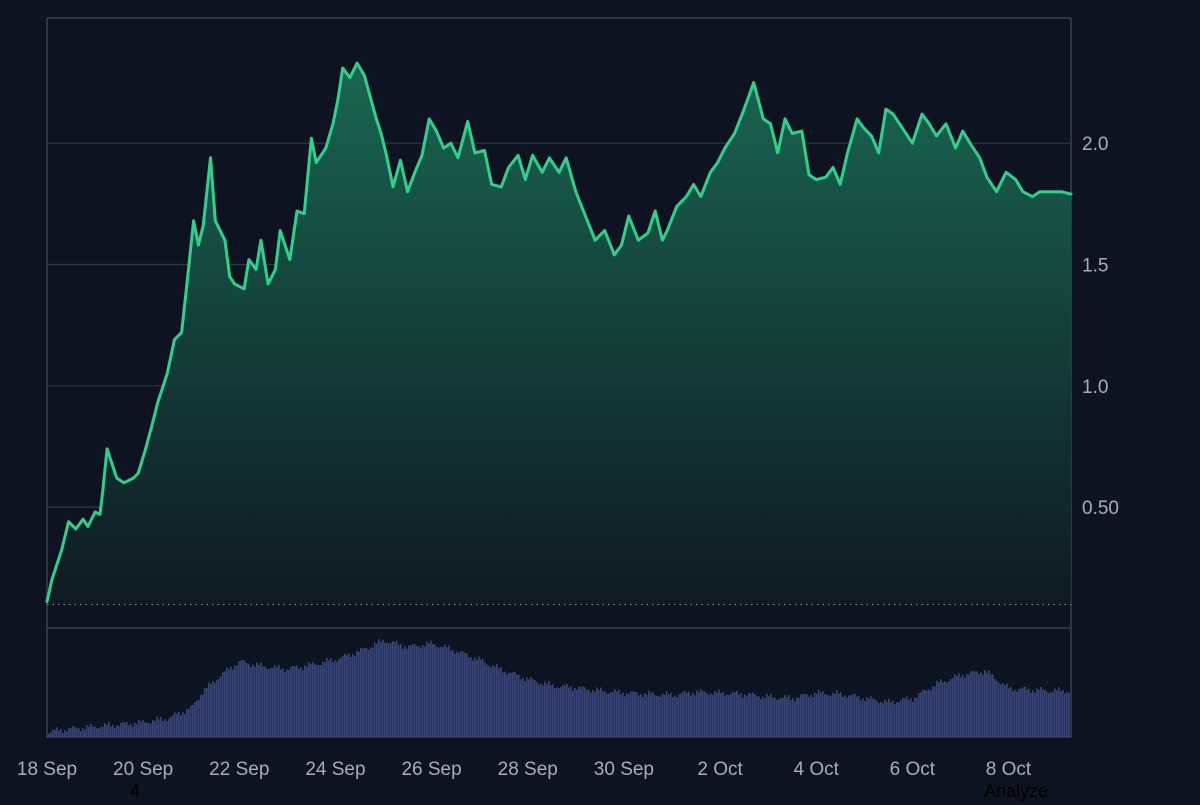 This screenshot has height=805, width=1200. Describe the element at coordinates (1095, 144) in the screenshot. I see `y-tick-label: 2.0` at that location.